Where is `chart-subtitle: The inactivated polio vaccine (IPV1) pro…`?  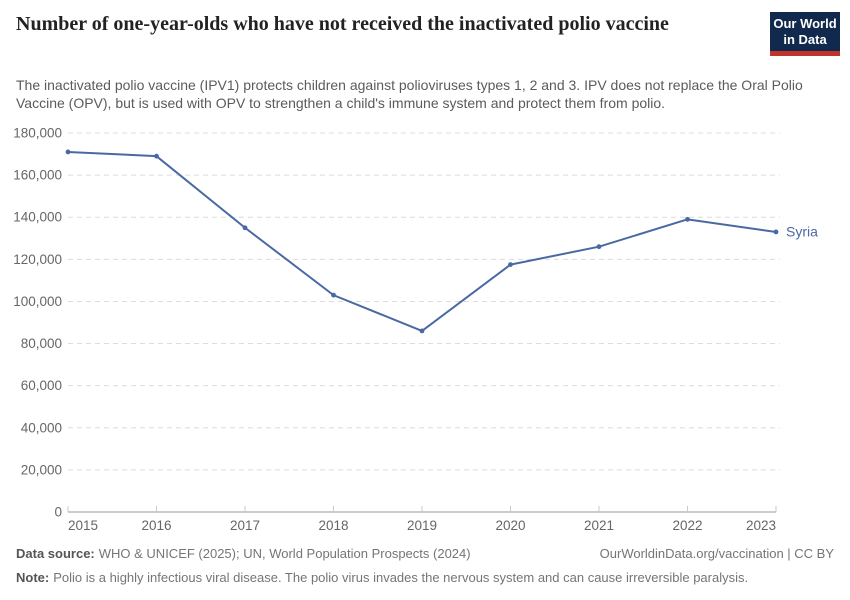 chart-subtitle: The inactivated polio vaccine (IPV1) pro… is located at coordinates (409, 94).